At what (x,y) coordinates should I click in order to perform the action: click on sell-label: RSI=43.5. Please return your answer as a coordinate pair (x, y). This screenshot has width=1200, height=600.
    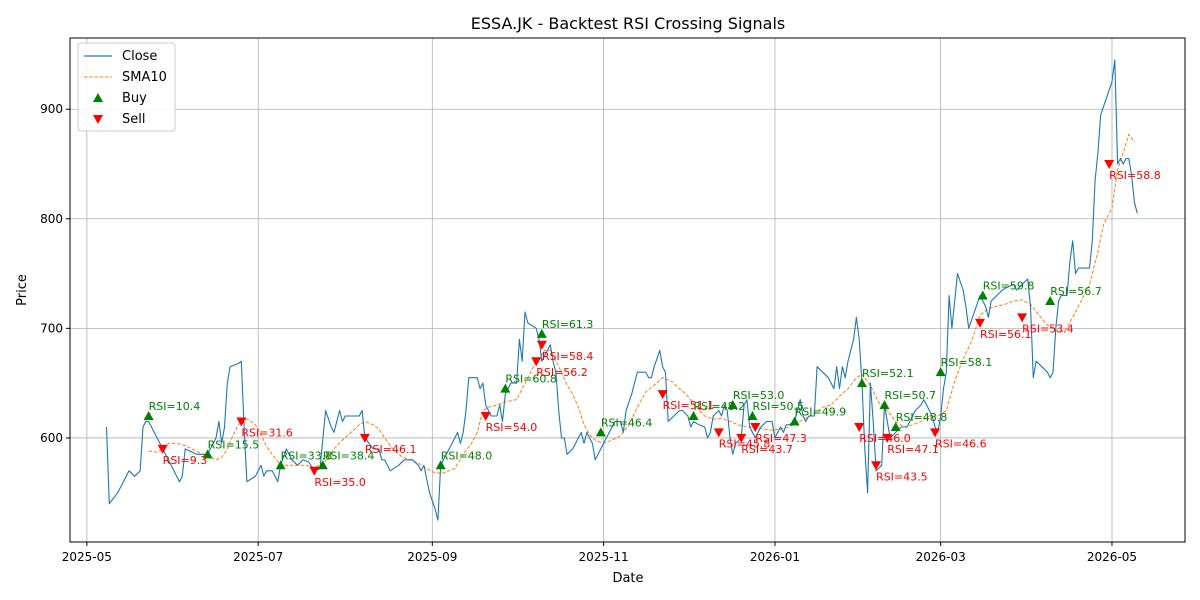
    Looking at the image, I should click on (902, 476).